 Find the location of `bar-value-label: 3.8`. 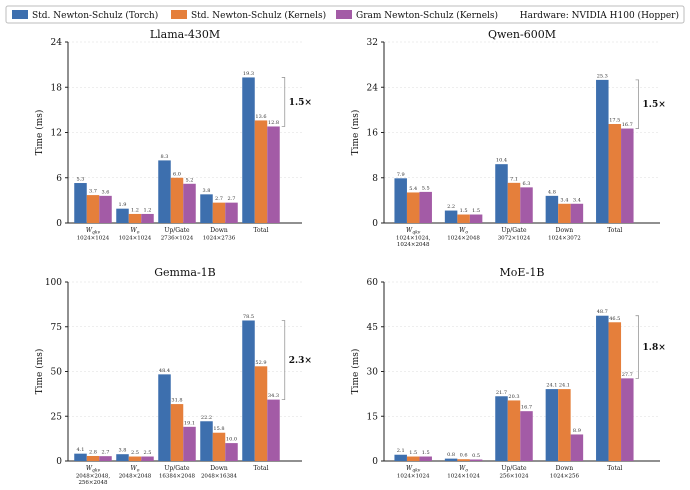

bar-value-label: 3.8 is located at coordinates (207, 191).